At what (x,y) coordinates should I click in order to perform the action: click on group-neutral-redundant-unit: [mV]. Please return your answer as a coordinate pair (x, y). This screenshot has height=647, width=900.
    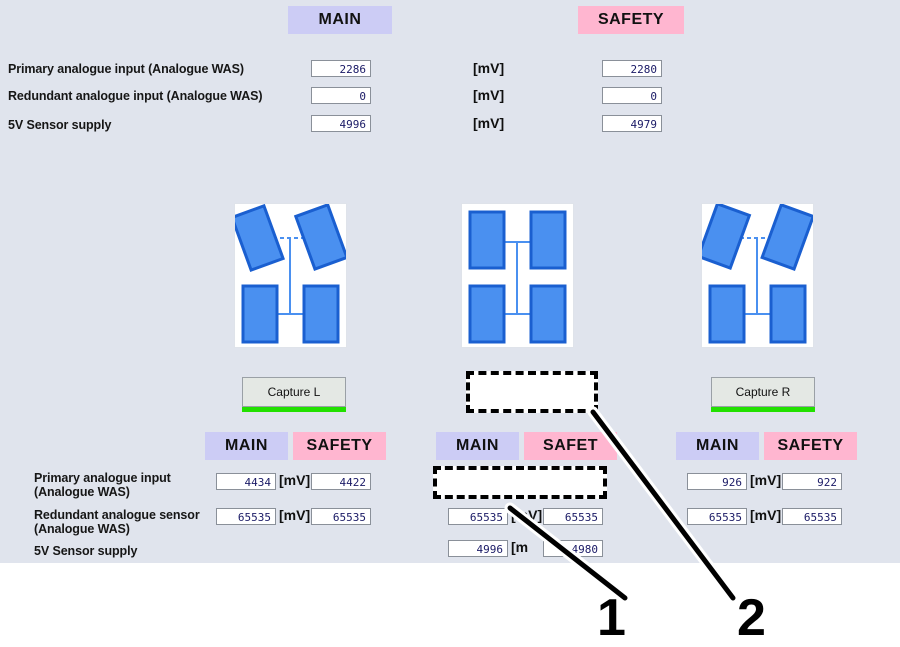
    Looking at the image, I should click on (527, 515).